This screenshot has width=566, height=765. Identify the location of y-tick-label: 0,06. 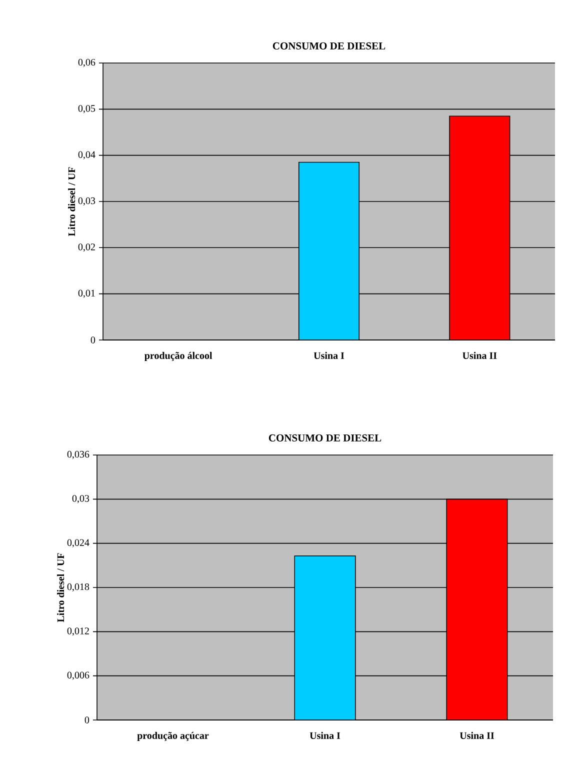
(87, 63).